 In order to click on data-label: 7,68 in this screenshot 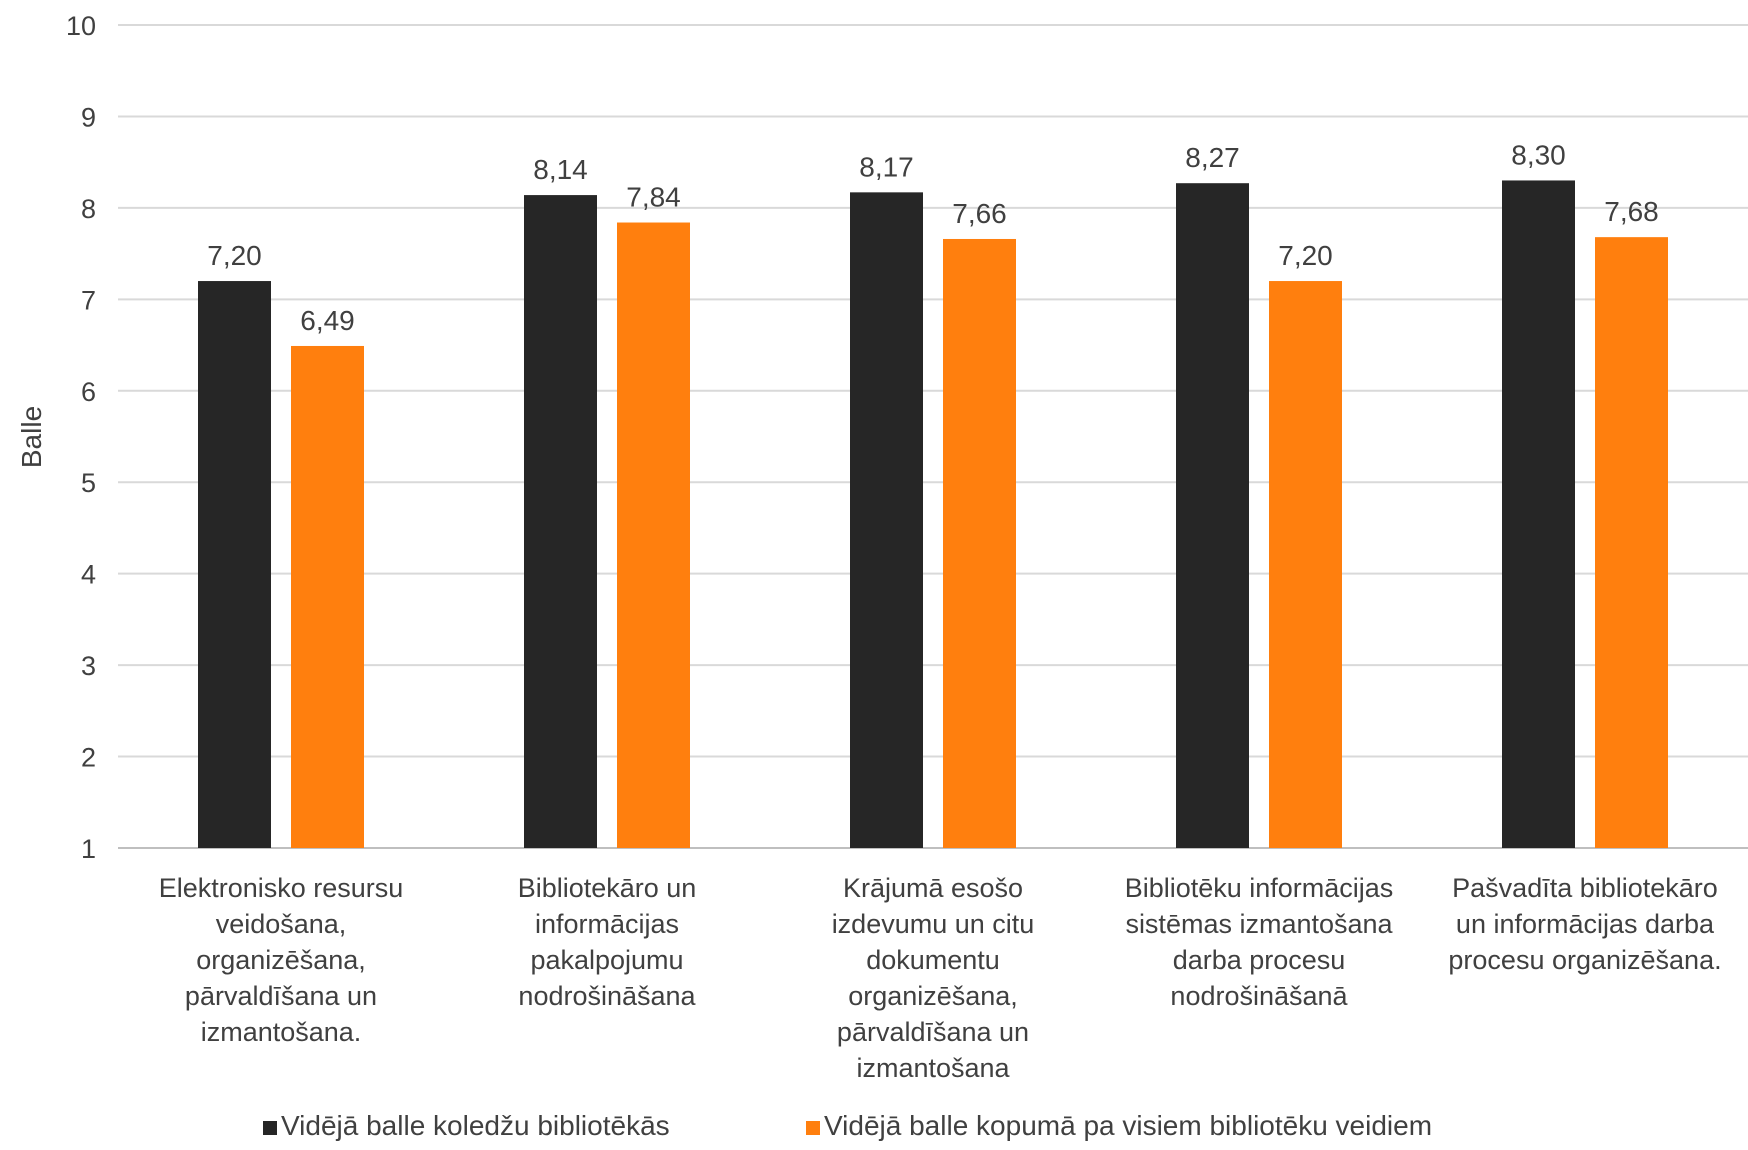, I will do `click(1631, 211)`.